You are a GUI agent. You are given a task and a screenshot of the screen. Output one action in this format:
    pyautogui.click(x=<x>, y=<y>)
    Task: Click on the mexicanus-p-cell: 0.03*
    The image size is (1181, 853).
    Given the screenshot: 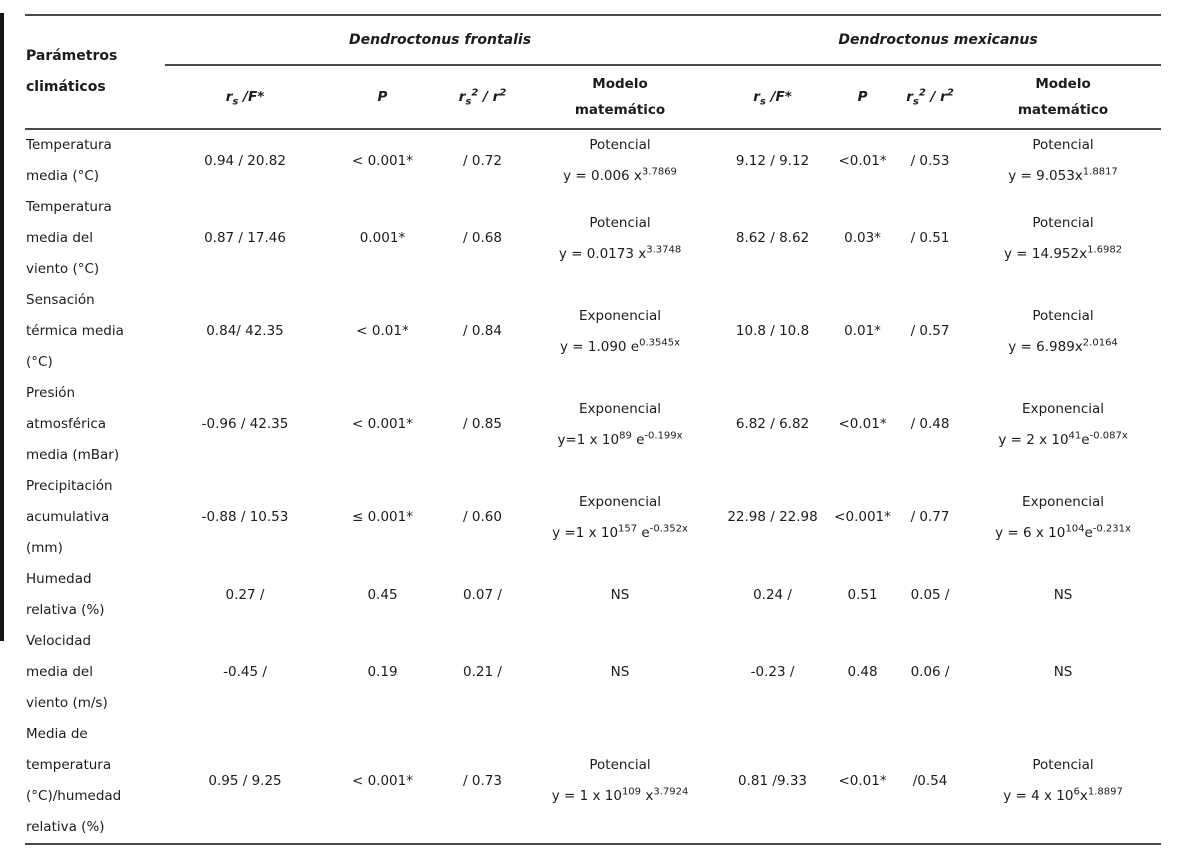 What is the action you would take?
    pyautogui.click(x=862, y=238)
    